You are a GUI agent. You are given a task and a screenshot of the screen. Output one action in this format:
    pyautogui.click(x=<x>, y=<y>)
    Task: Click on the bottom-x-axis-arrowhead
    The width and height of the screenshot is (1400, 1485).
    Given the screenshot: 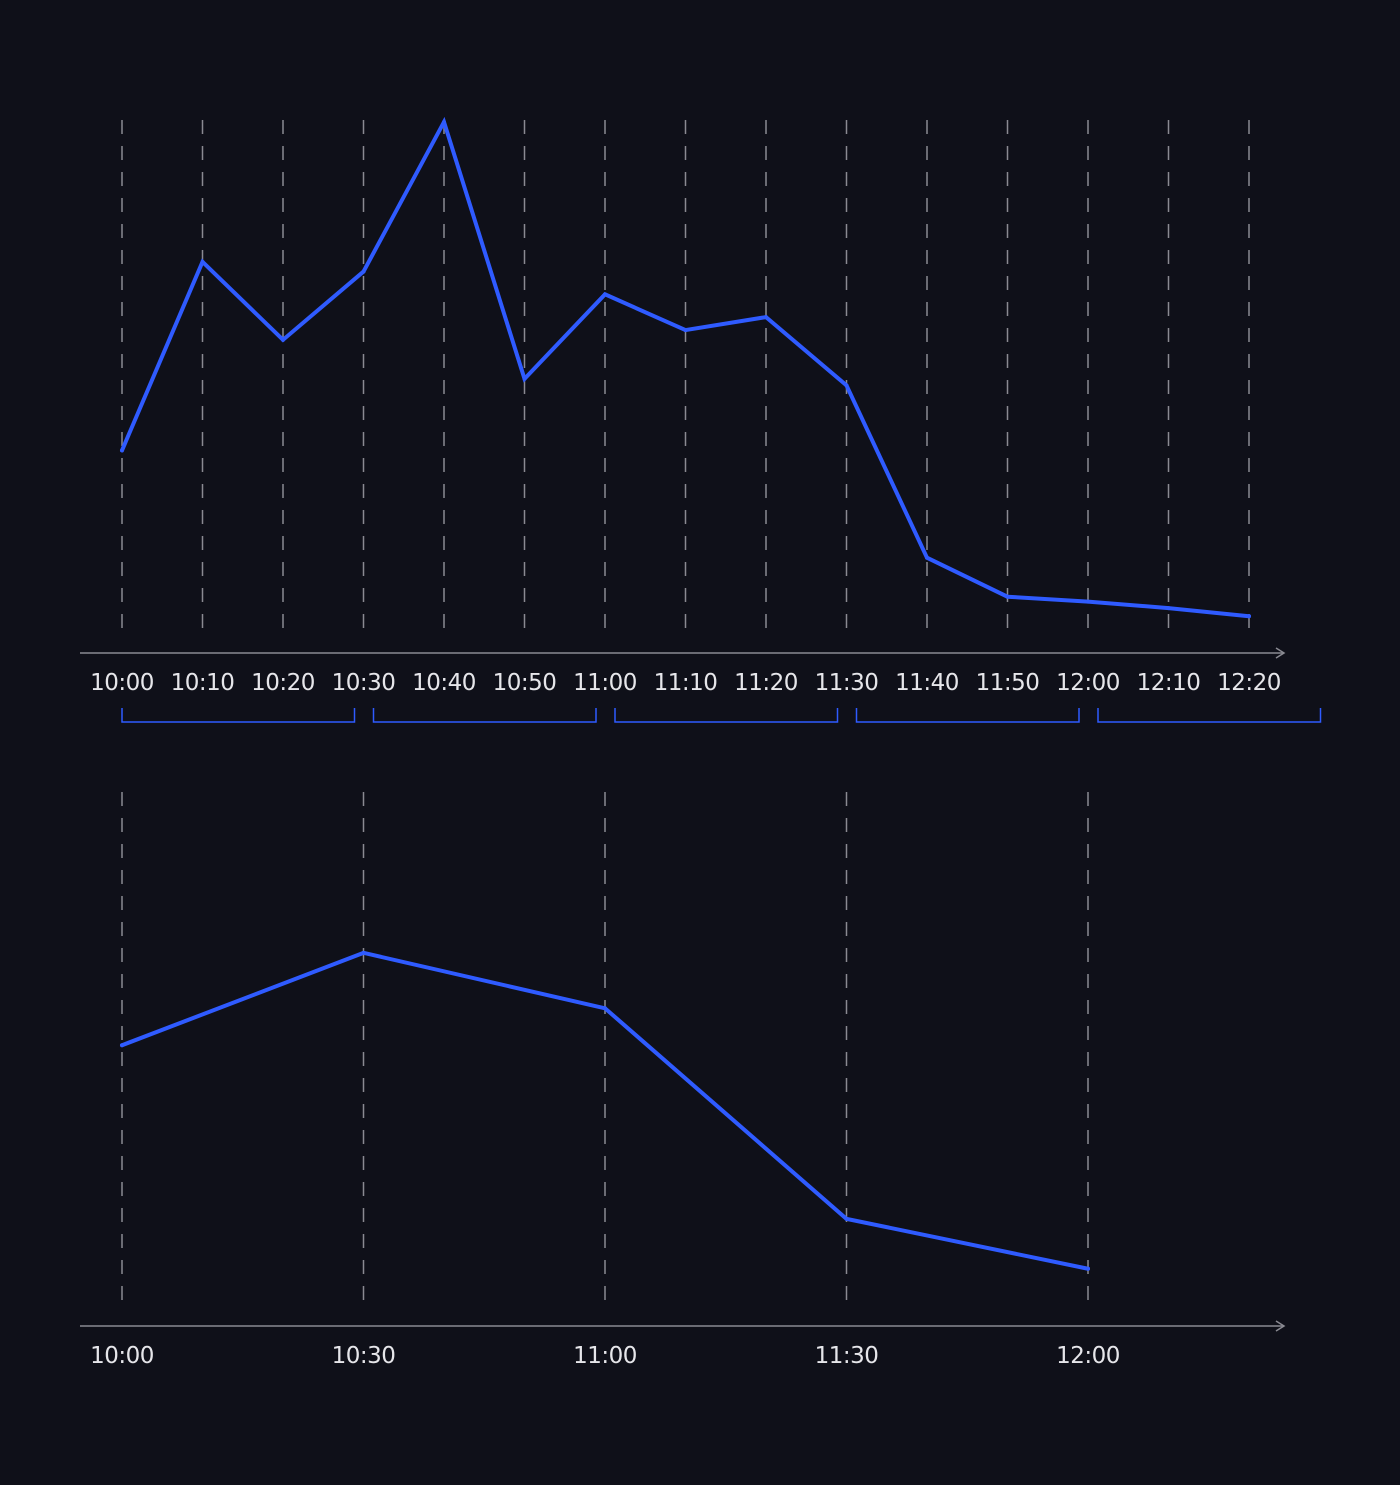 What is the action you would take?
    pyautogui.click(x=1280, y=1326)
    